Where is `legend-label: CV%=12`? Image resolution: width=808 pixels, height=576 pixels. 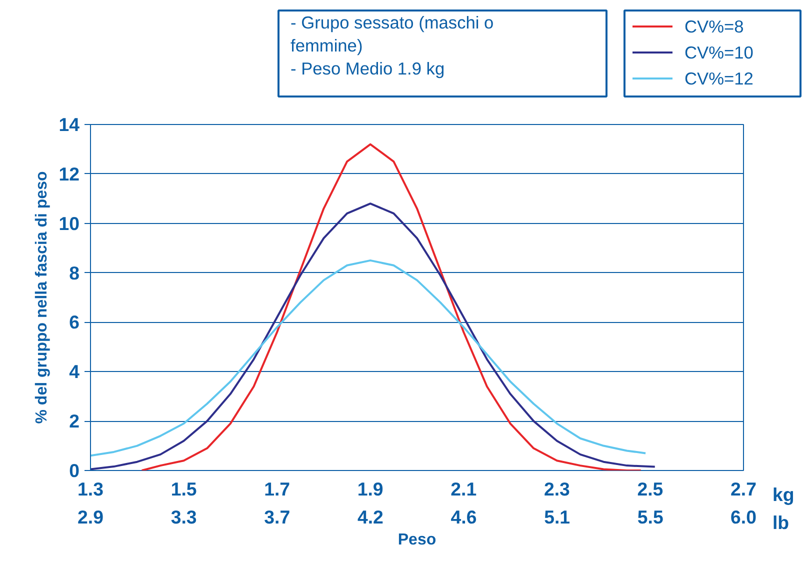
legend-label: CV%=12 is located at coordinates (719, 78).